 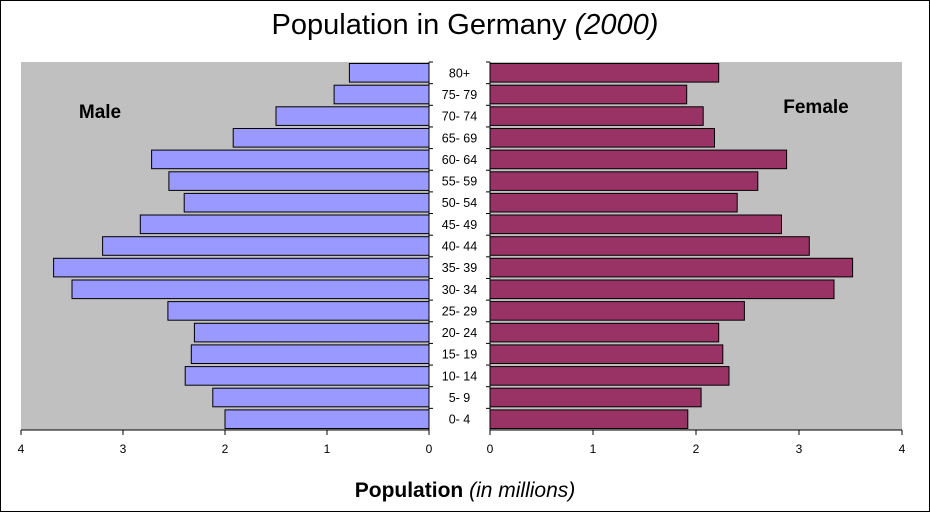 What do you see at coordinates (465, 25) in the screenshot?
I see `chart-title: Population in Germany (2000)` at bounding box center [465, 25].